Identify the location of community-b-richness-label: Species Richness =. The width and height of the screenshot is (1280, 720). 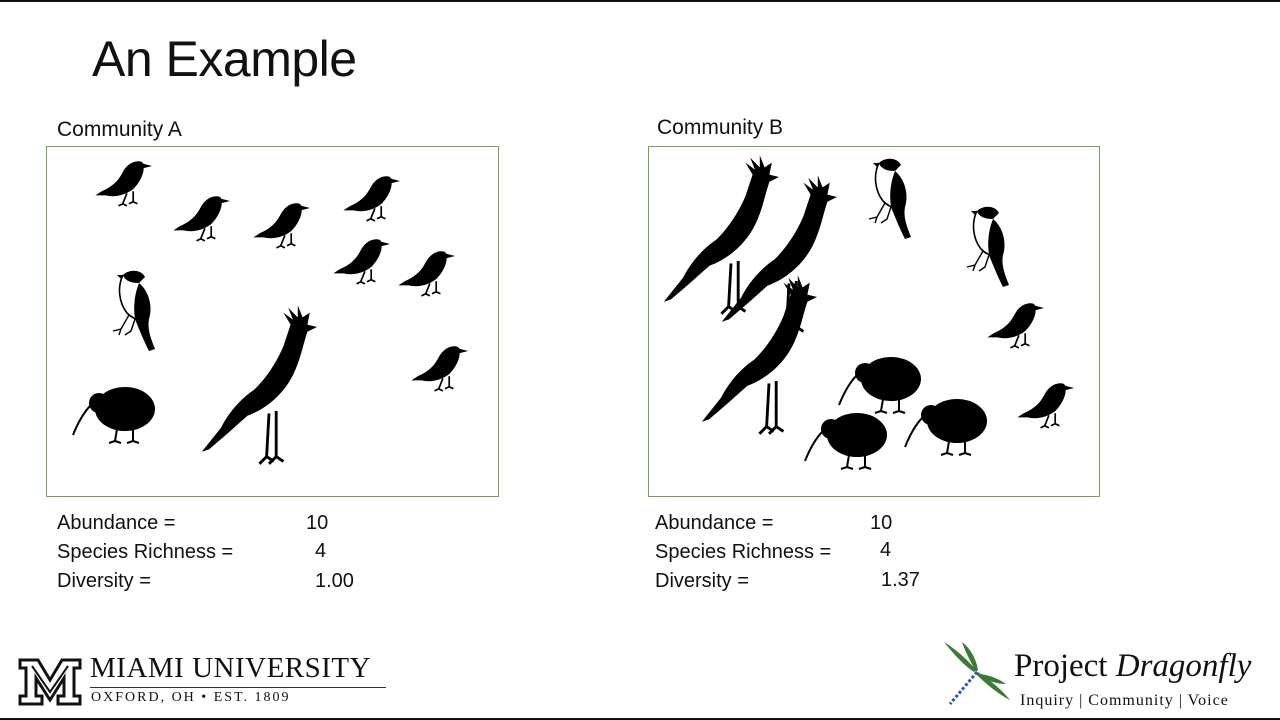
(743, 552).